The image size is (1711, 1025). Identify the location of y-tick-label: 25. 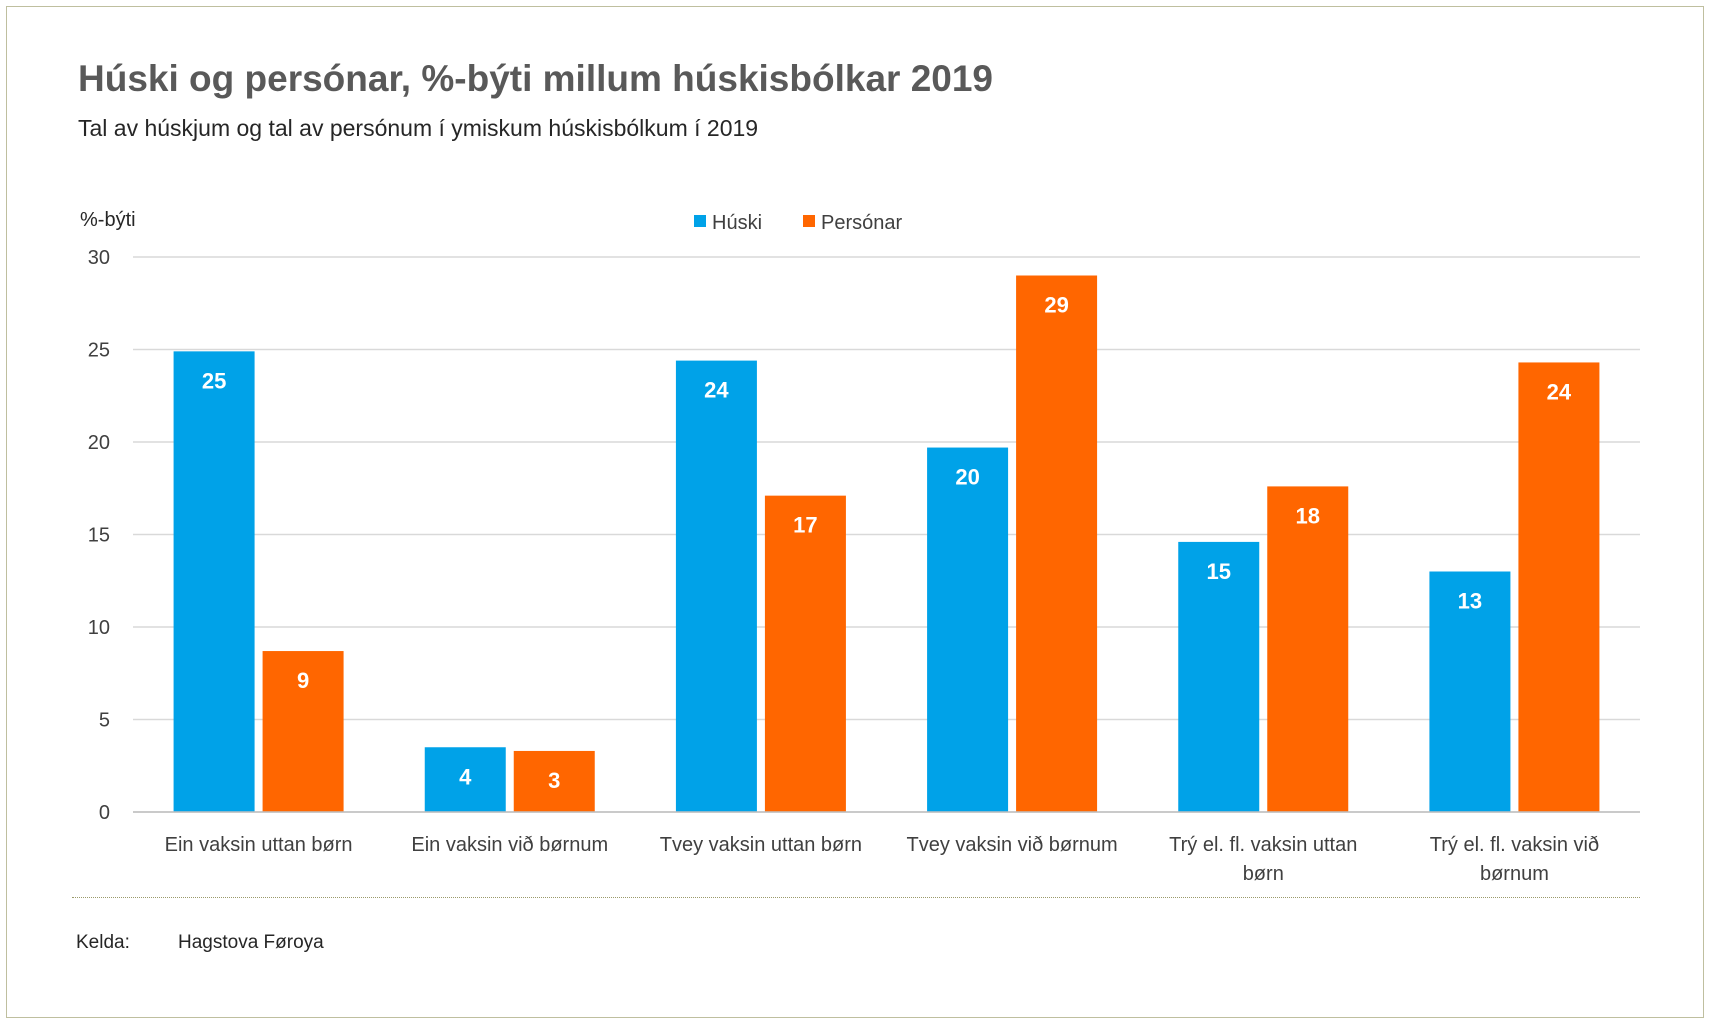
(99, 351).